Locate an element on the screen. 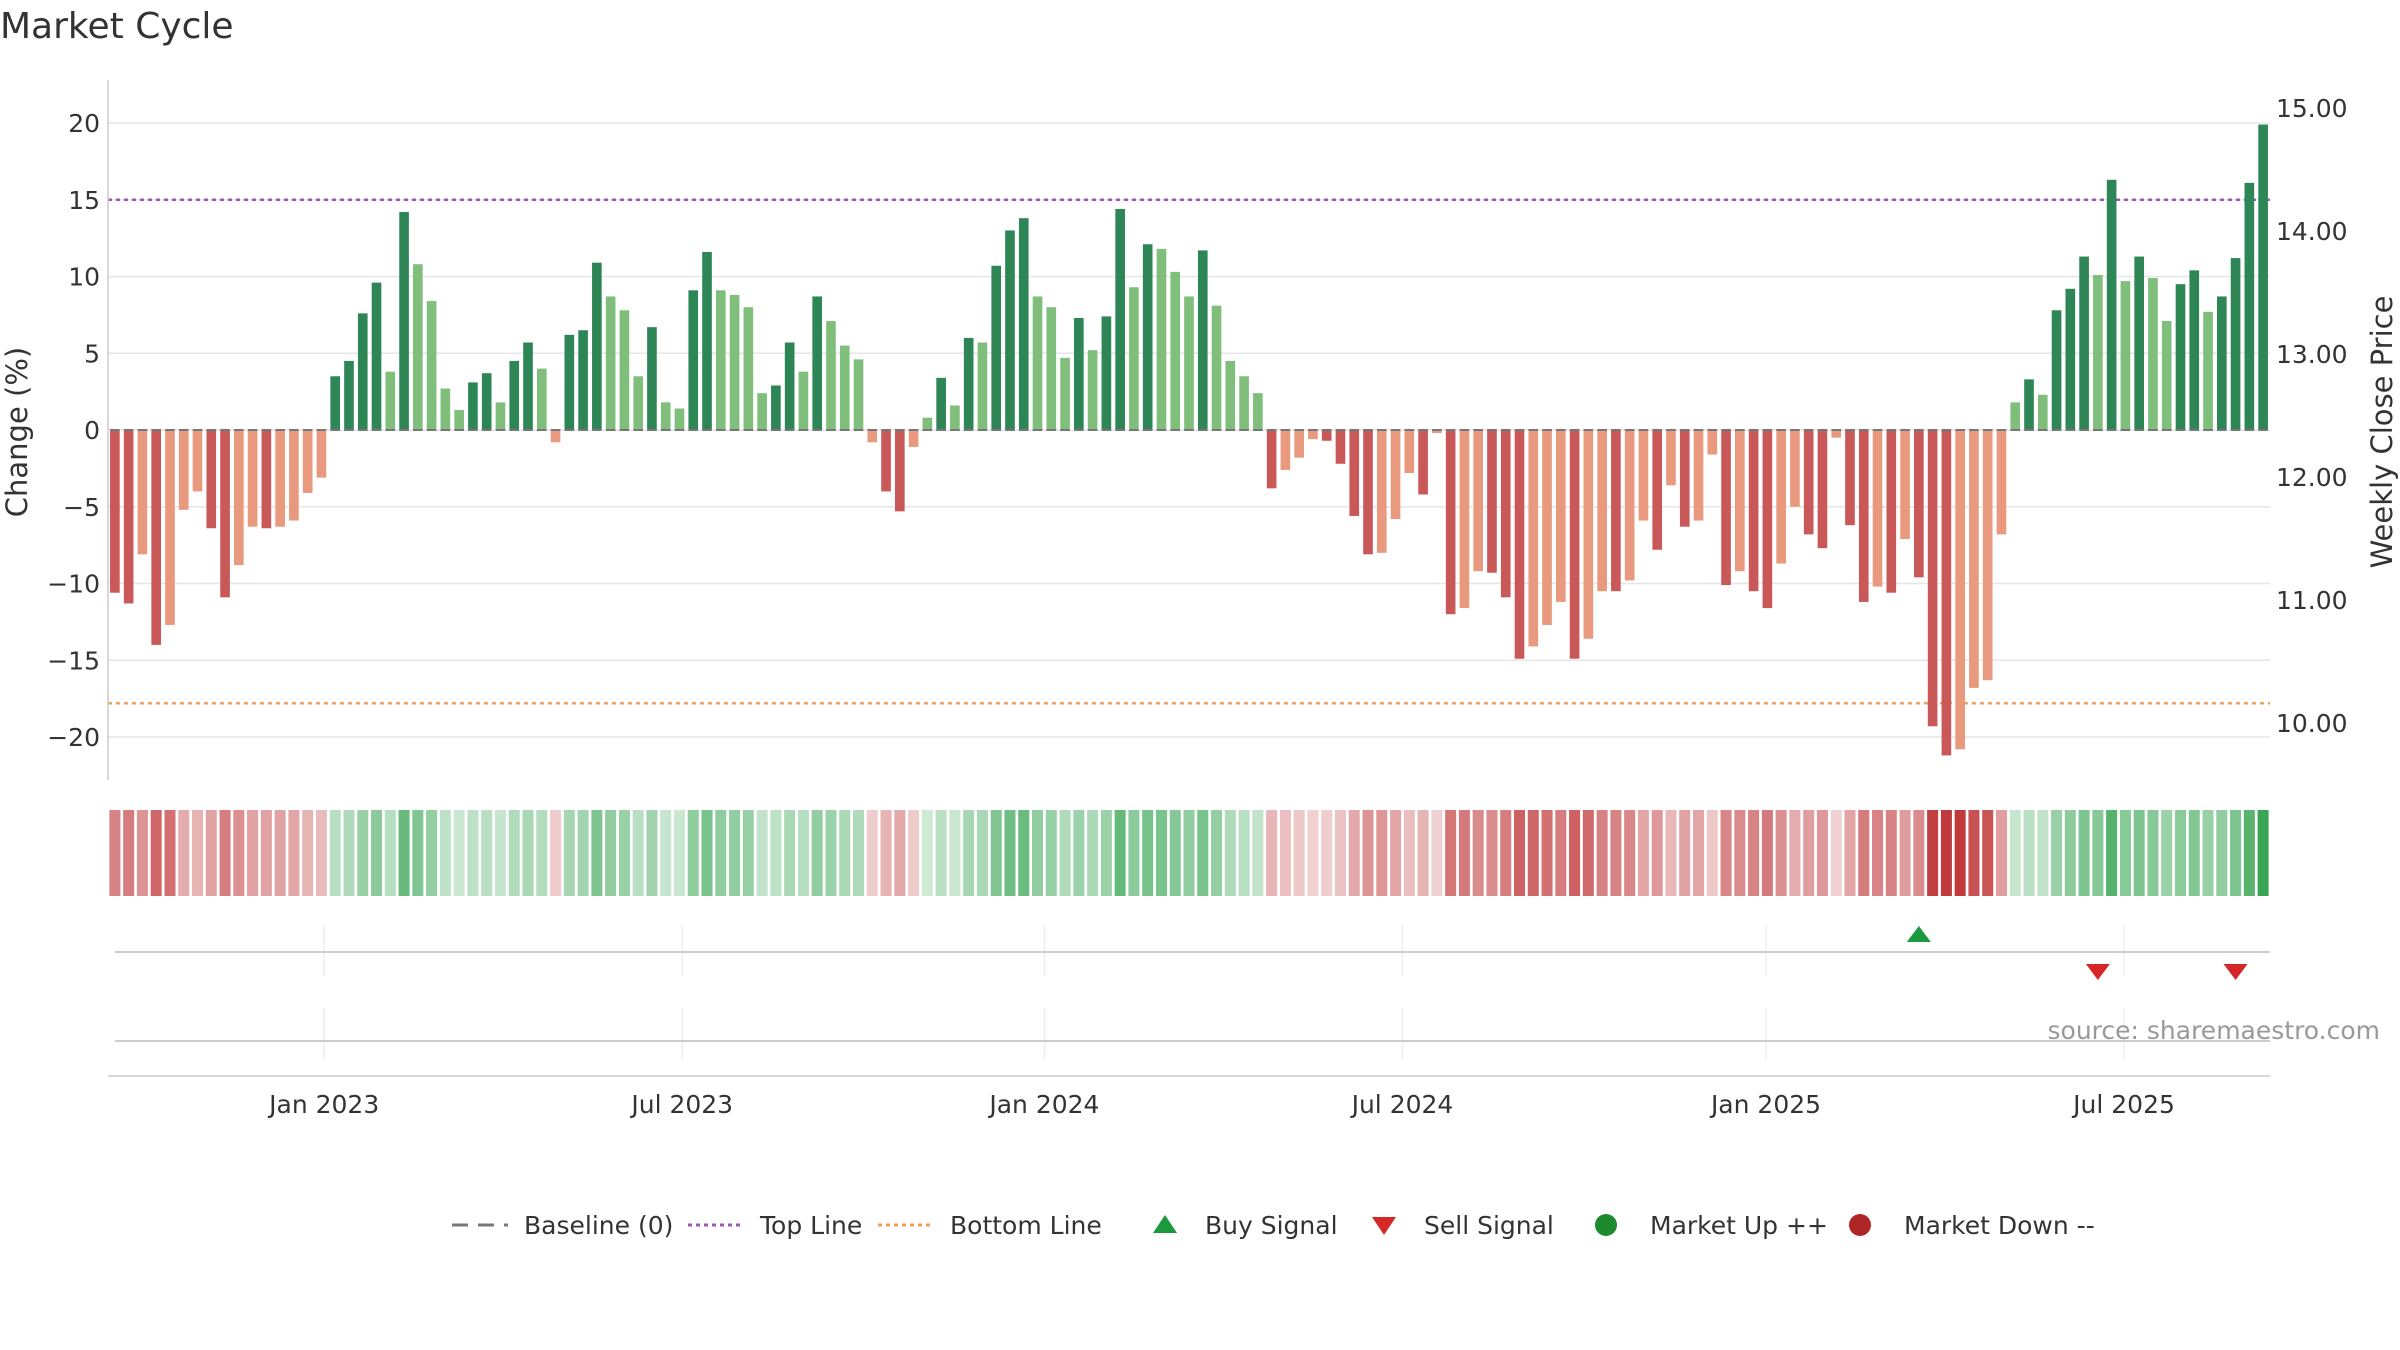  y2-tick-label: 14.00 is located at coordinates (2312, 231).